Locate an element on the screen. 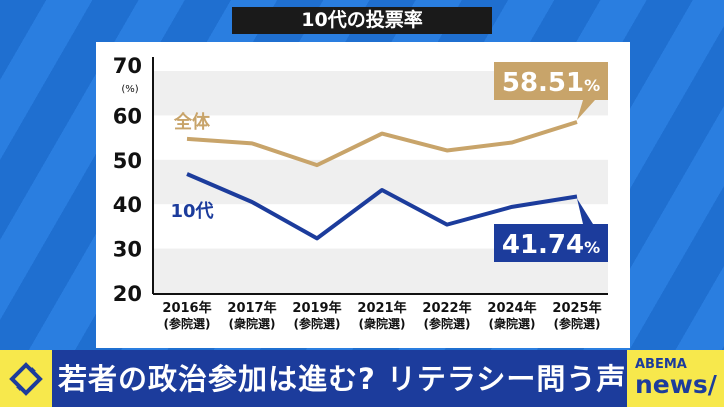 This screenshot has height=407, width=724. series-label: 全体 is located at coordinates (192, 122).